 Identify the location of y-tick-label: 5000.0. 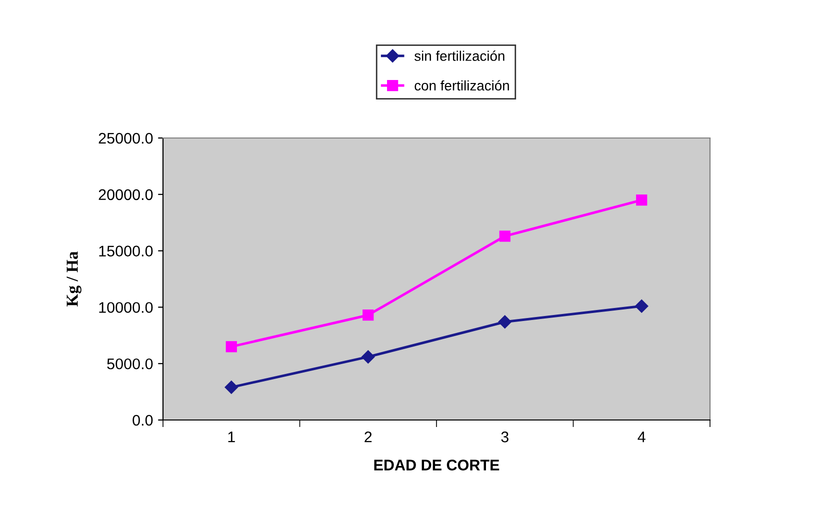
(130, 364).